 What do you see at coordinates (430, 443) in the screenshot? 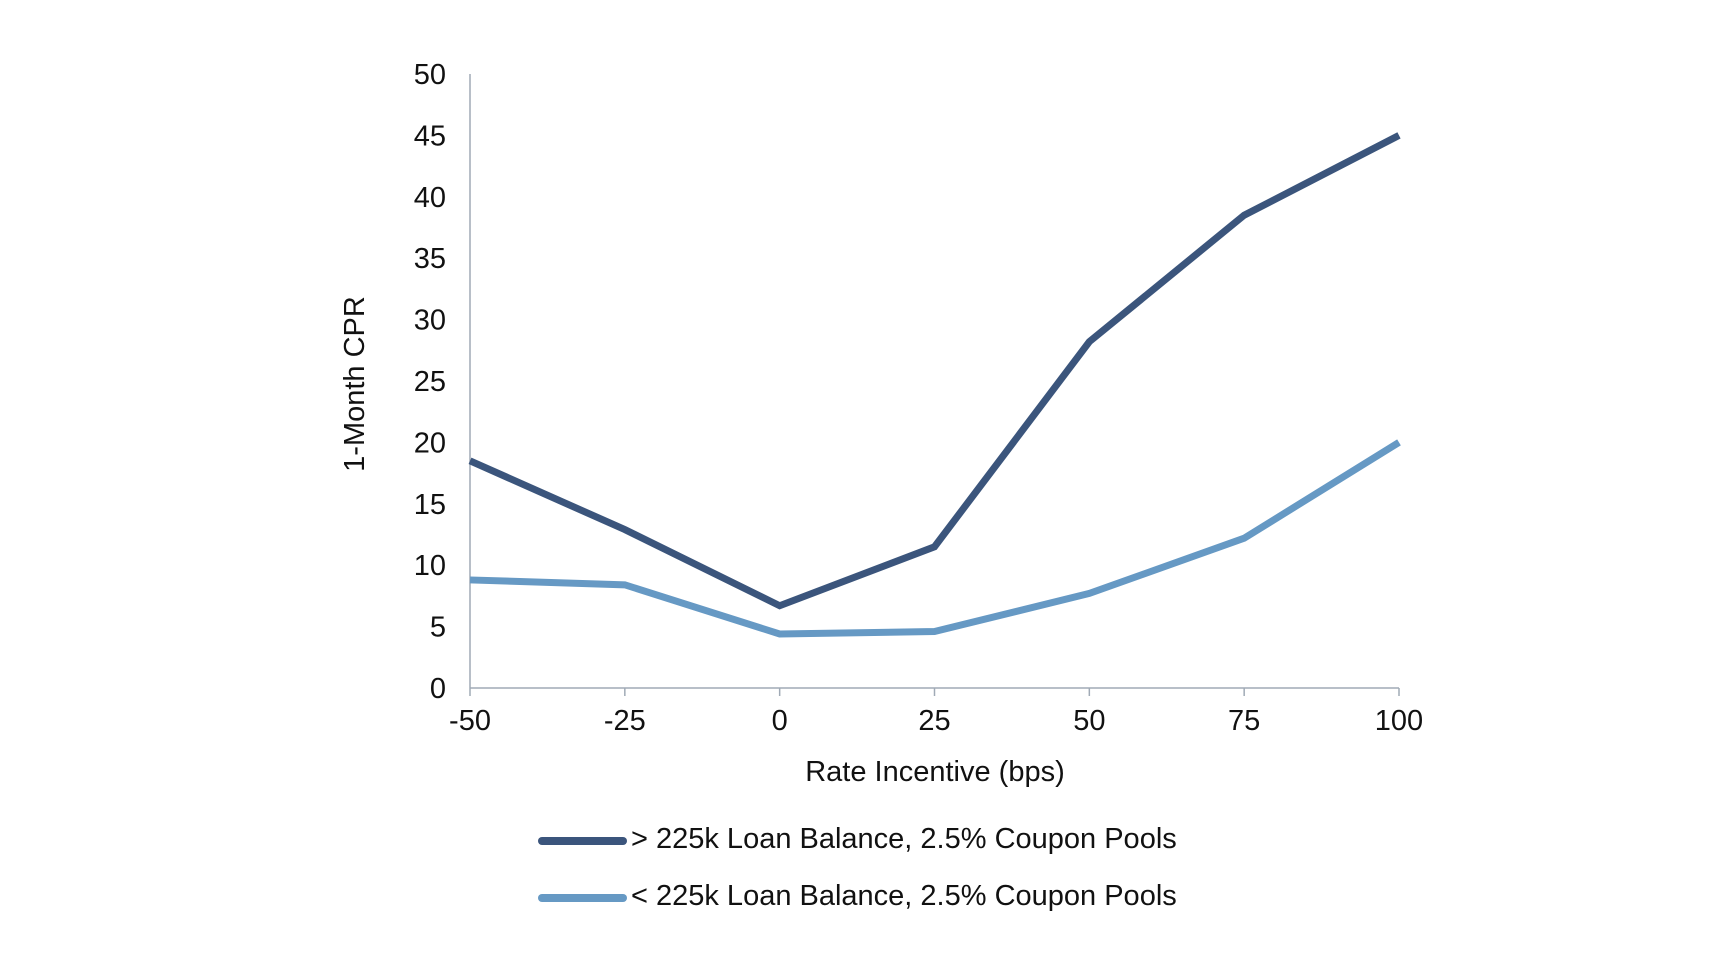
I see `y-tick-label: 20` at bounding box center [430, 443].